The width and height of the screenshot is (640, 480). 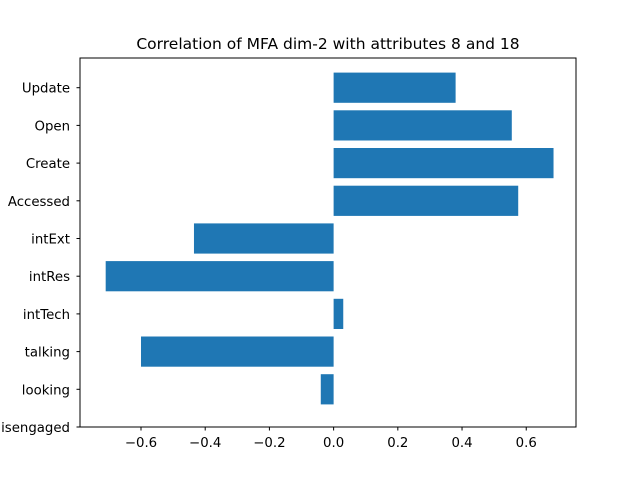 I want to click on bar-Update, so click(x=394, y=87).